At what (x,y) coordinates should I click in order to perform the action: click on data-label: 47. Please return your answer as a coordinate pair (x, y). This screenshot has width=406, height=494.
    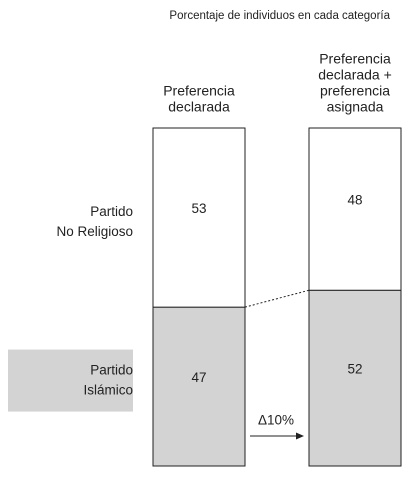
    Looking at the image, I should click on (198, 377).